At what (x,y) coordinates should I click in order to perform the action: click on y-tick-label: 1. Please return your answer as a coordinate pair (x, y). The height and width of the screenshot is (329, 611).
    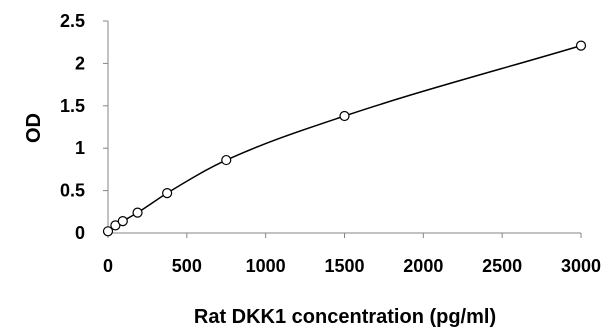
    Looking at the image, I should click on (80, 148).